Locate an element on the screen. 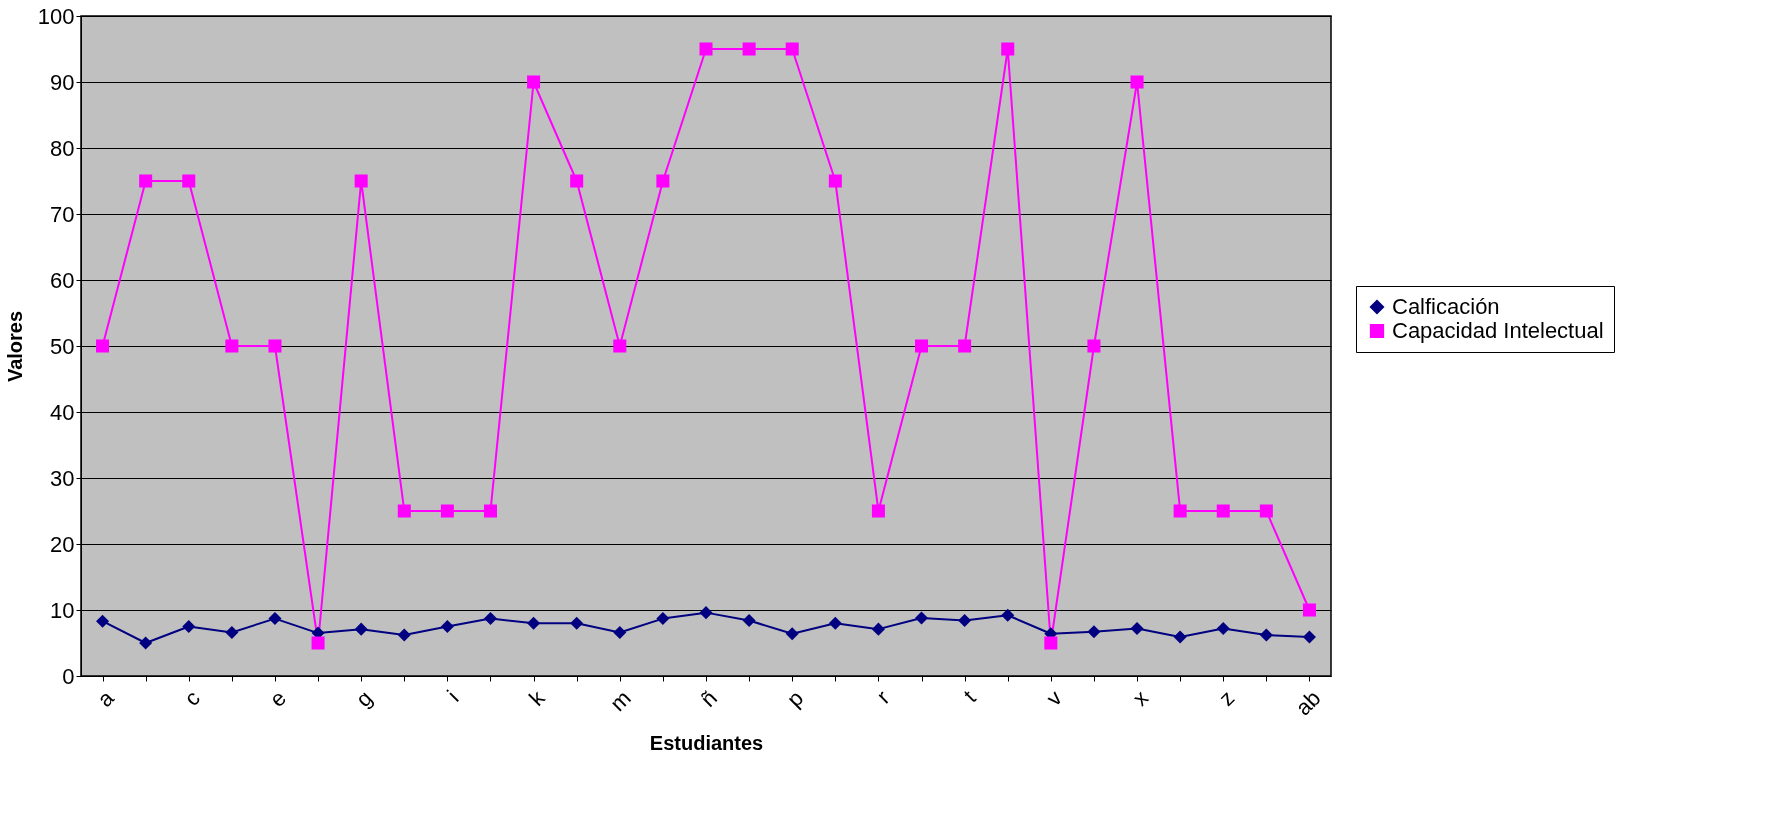 The image size is (1777, 814). x-tick-label: m is located at coordinates (620, 701).